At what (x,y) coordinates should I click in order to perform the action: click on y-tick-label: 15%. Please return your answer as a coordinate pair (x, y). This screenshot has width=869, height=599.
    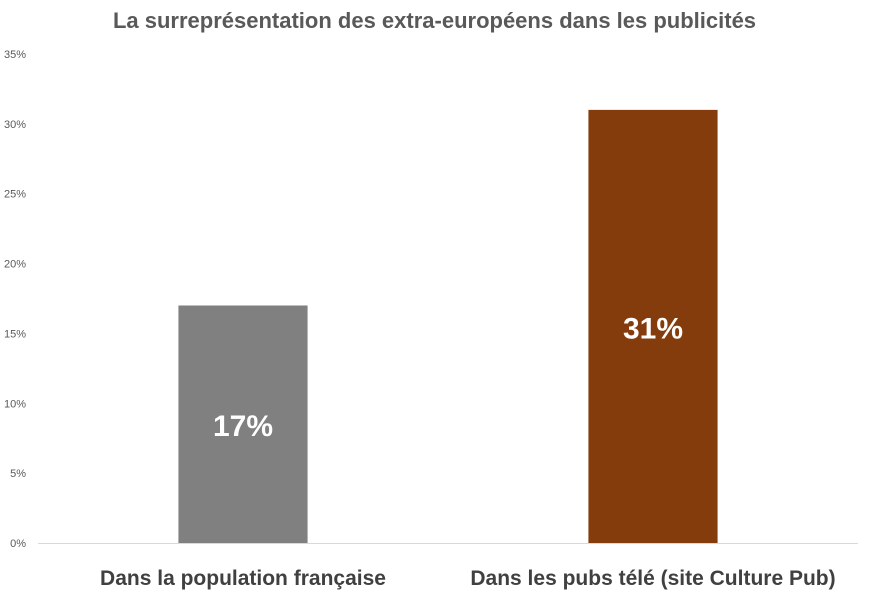
    Looking at the image, I should click on (15, 334).